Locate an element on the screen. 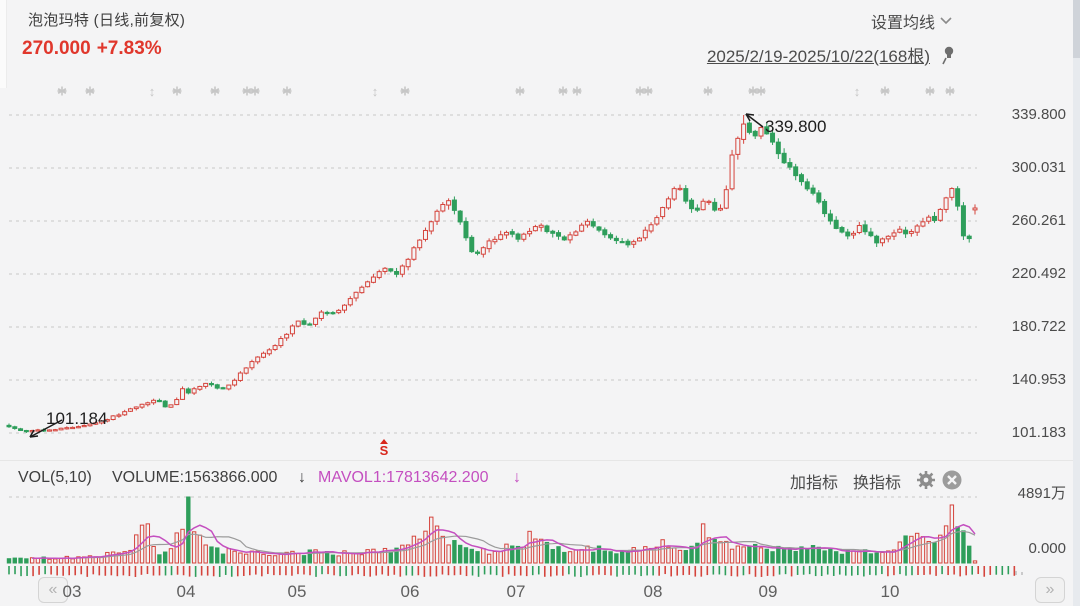  time-axis-month-label: 08 is located at coordinates (653, 591).